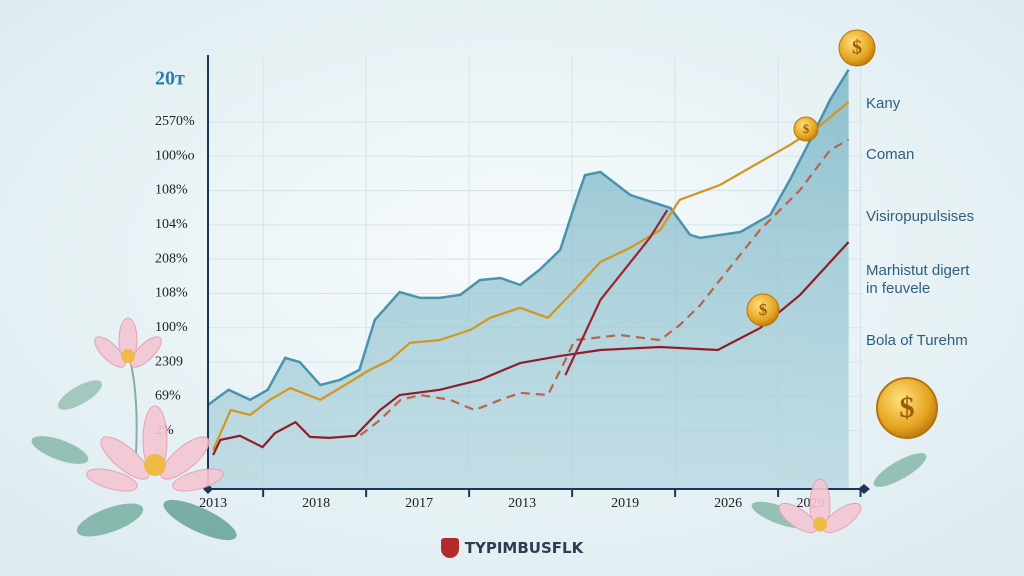  I want to click on series-line, so click(616, 292).